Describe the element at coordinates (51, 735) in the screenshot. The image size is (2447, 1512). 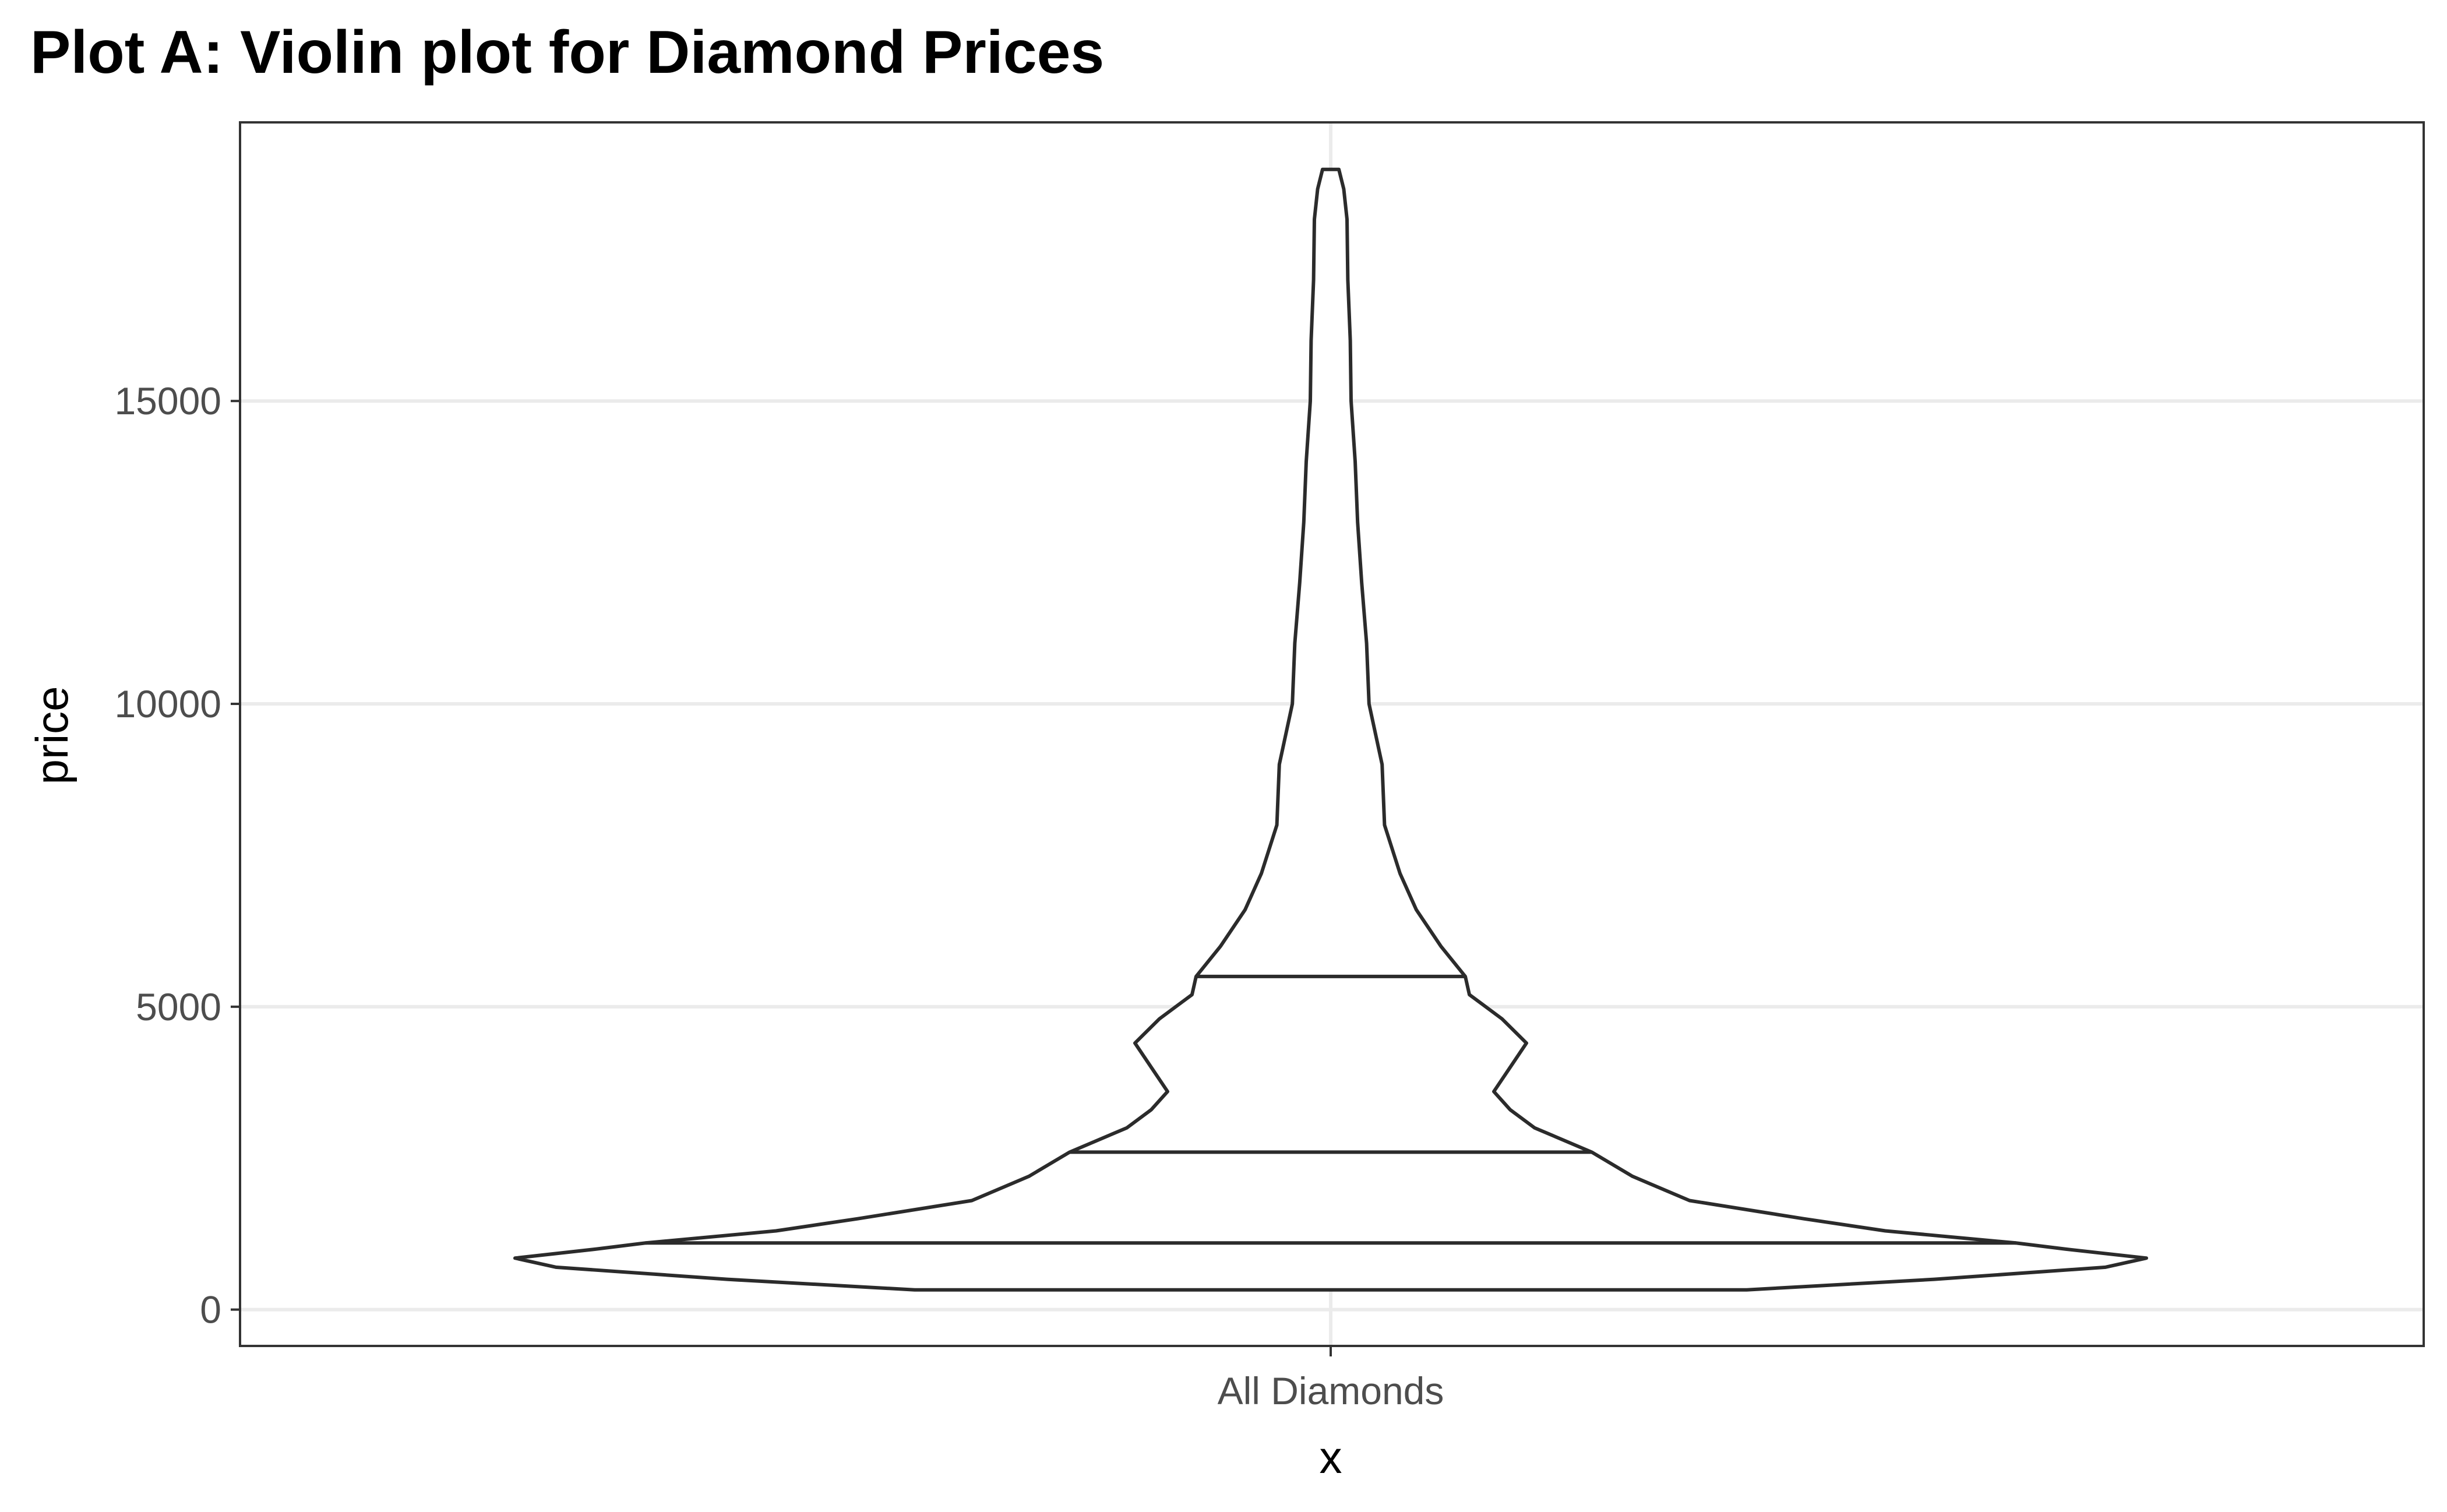
I see `y-axis-title: price` at that location.